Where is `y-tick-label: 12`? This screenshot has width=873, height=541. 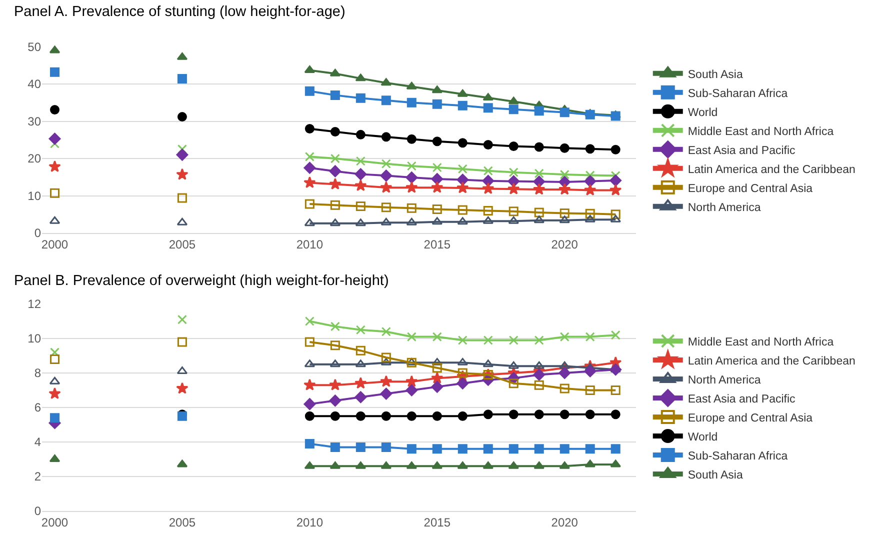 y-tick-label: 12 is located at coordinates (35, 304).